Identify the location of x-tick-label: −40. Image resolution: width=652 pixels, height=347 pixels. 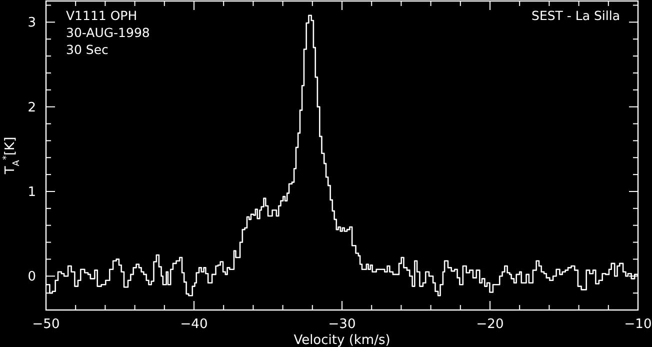
(194, 324).